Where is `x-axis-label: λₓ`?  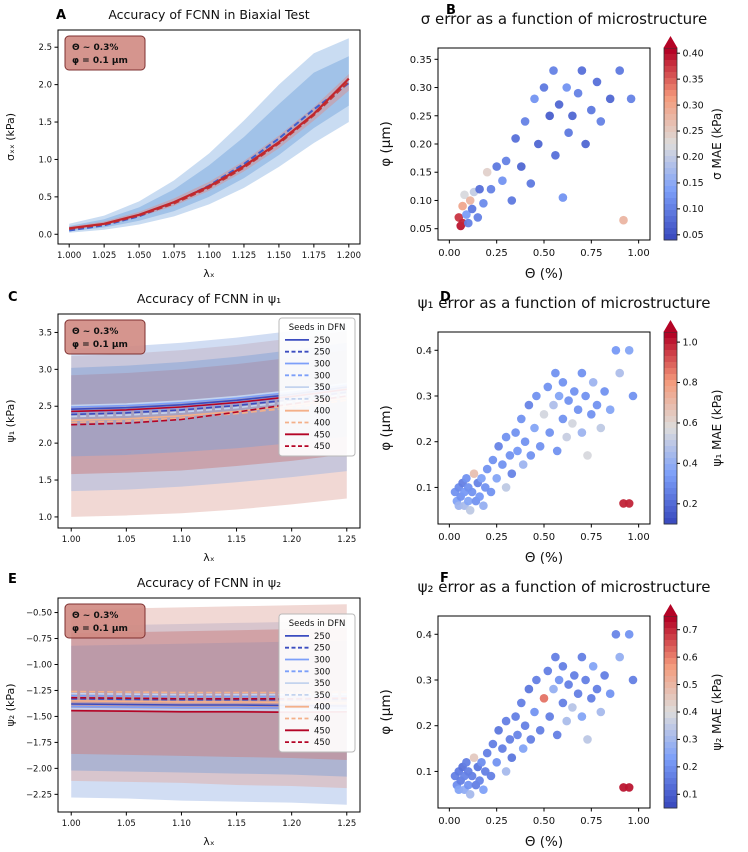
x-axis-label: λₓ is located at coordinates (209, 557).